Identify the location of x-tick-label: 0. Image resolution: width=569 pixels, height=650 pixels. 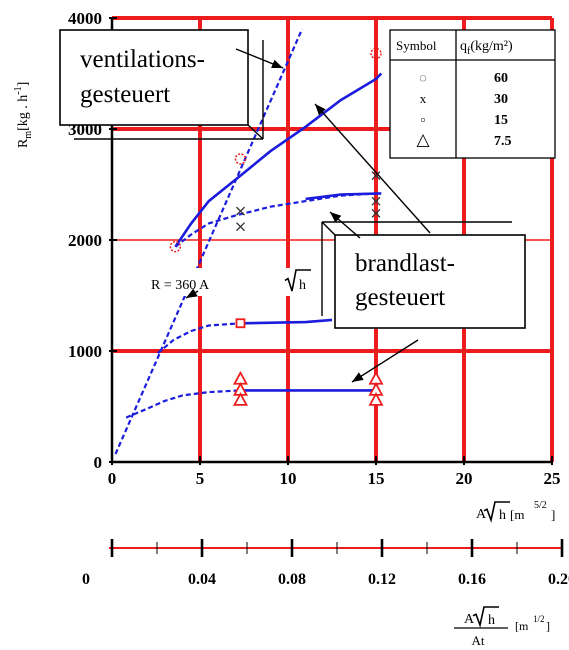
(112, 478).